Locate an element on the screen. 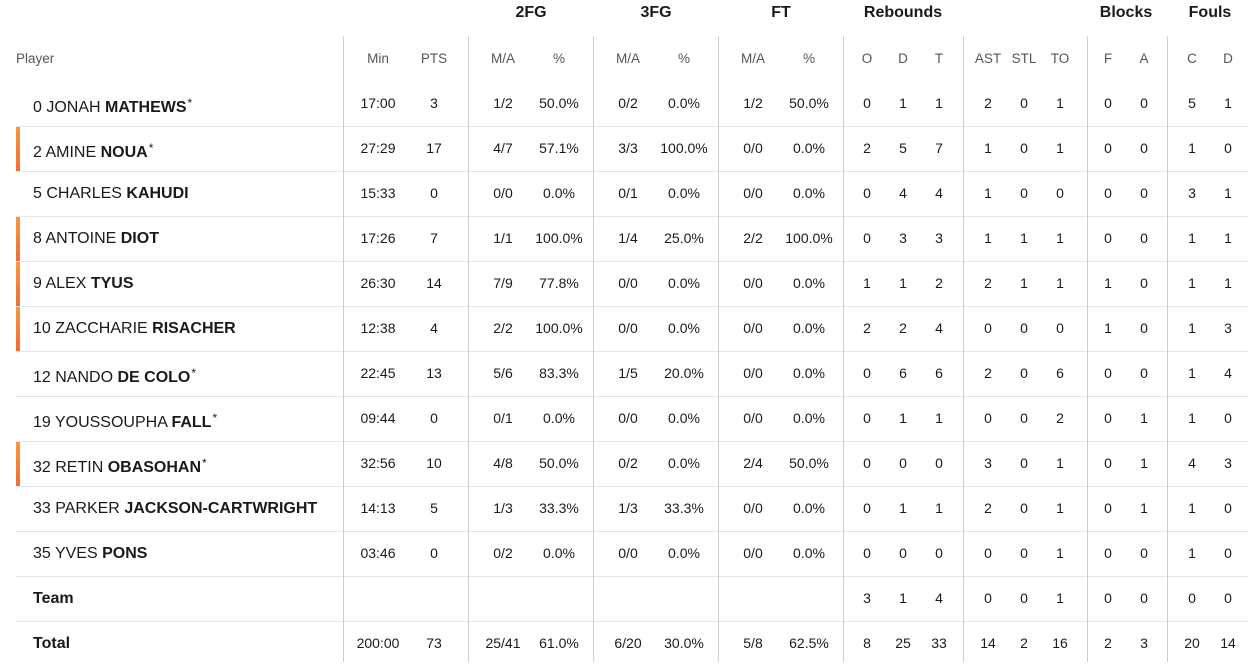 Image resolution: width=1248 pixels, height=666 pixels. stat-cell: 7 is located at coordinates (939, 148).